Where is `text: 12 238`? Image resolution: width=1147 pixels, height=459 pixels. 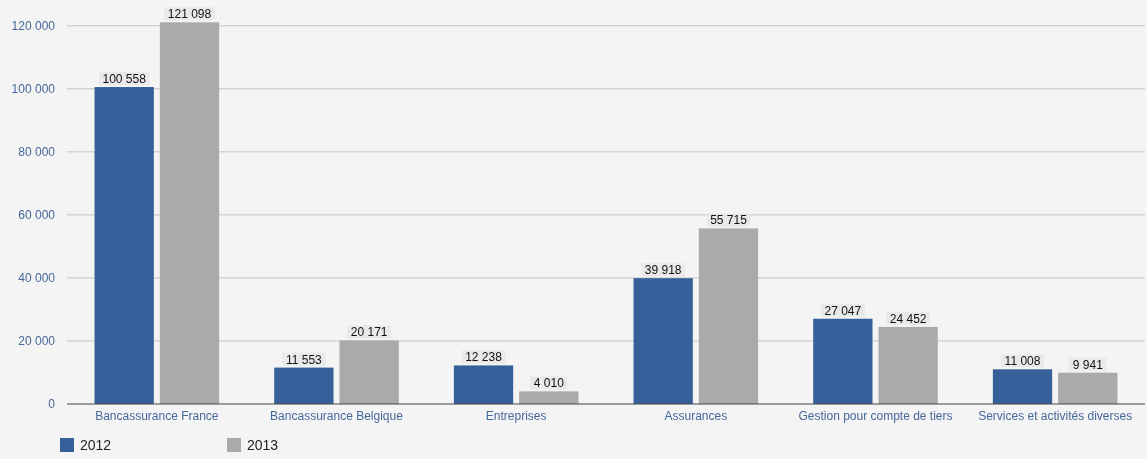 text: 12 238 is located at coordinates (483, 357).